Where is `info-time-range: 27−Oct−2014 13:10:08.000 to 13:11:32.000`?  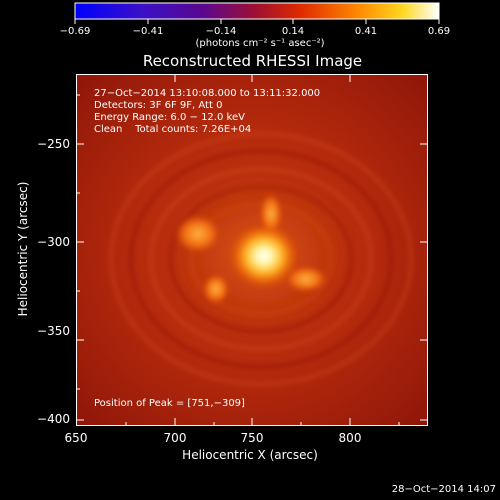 info-time-range: 27−Oct−2014 13:10:08.000 to 13:11:32.000 is located at coordinates (207, 93).